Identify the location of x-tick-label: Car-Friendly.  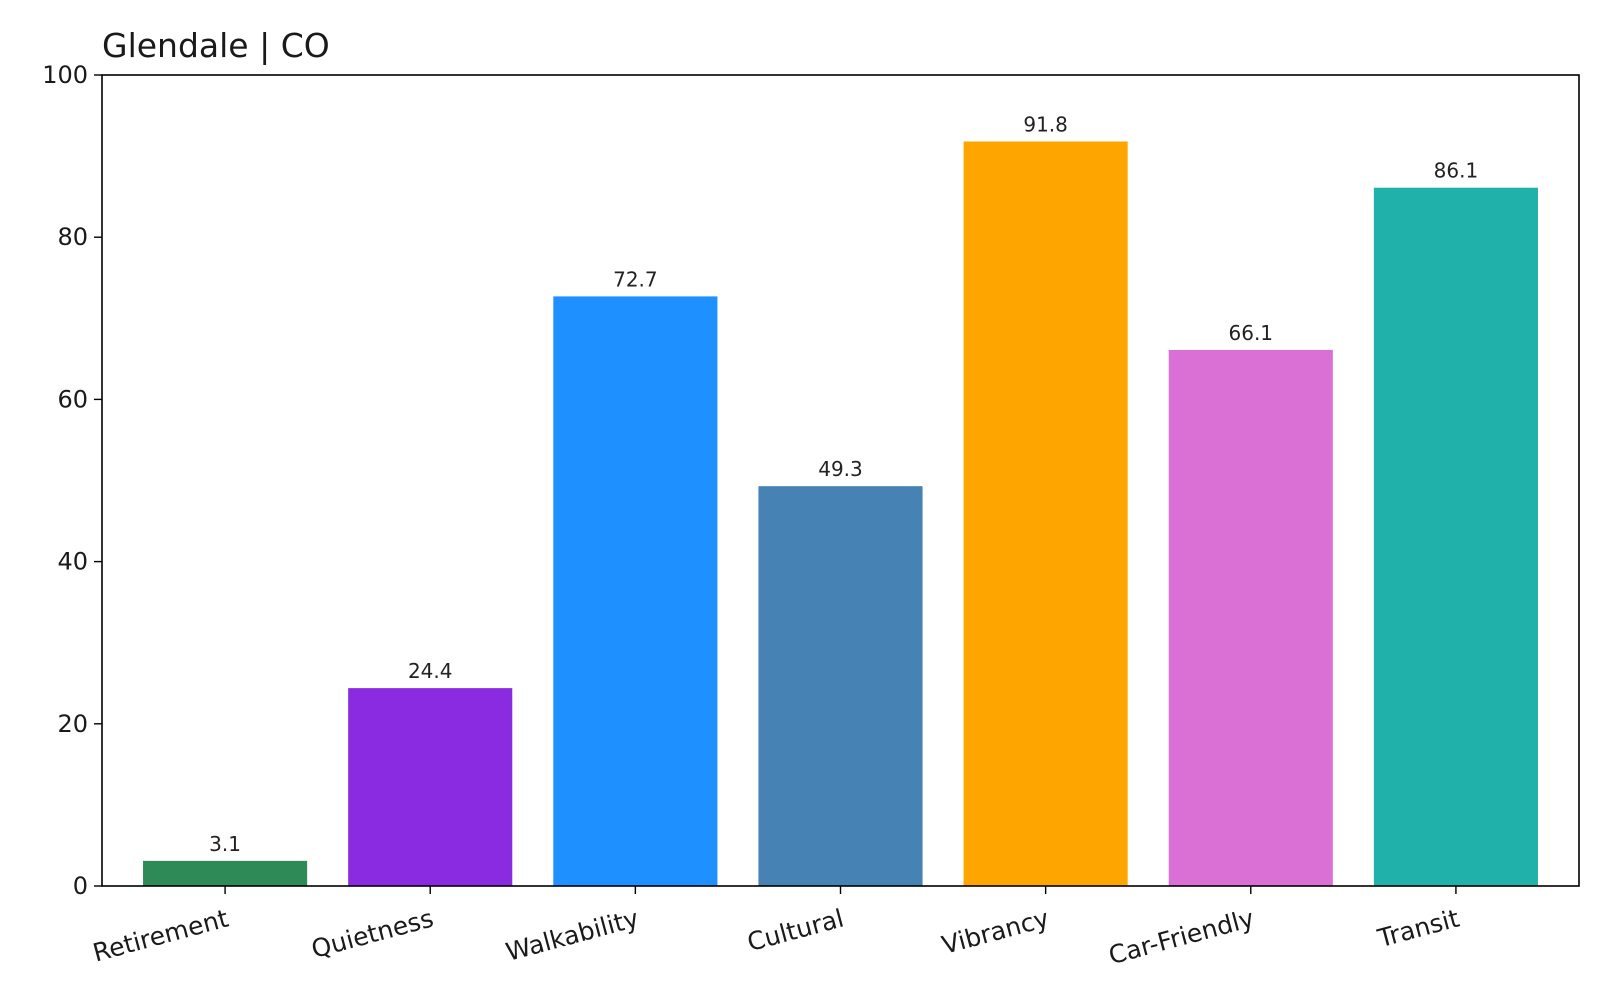
(1182, 937).